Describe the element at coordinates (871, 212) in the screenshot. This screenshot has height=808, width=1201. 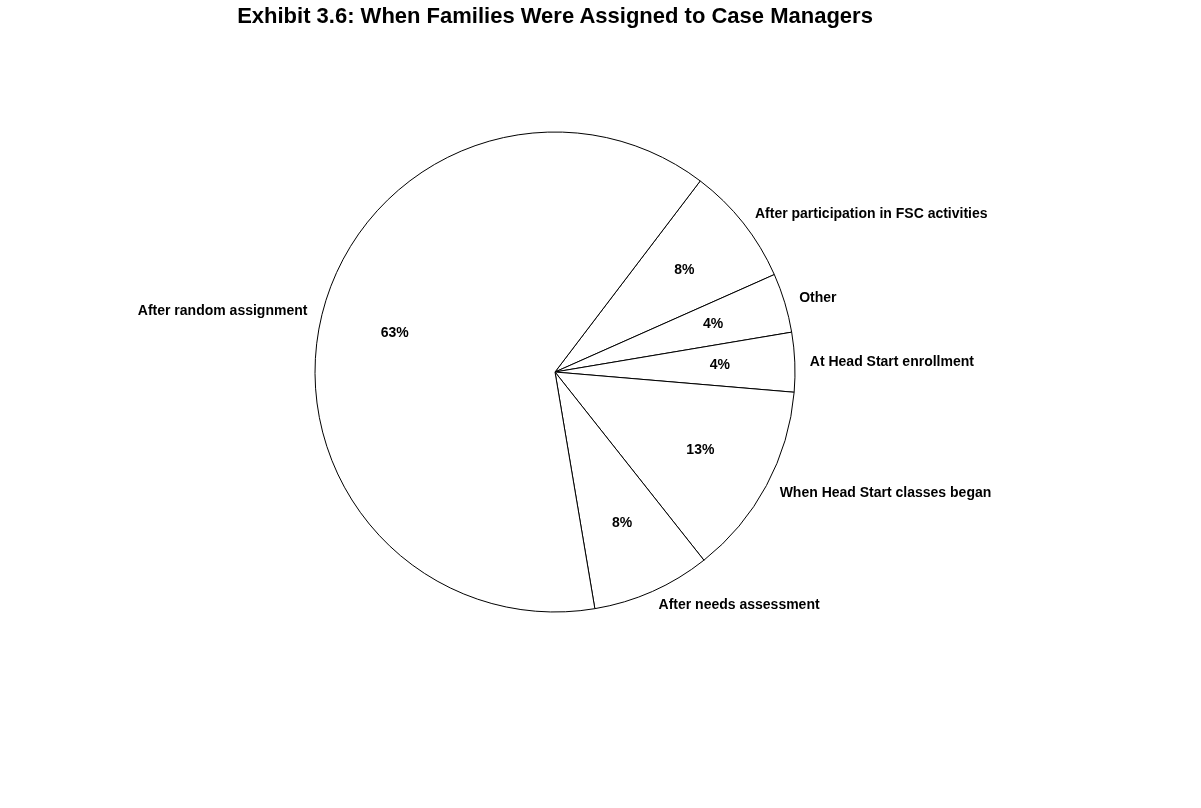
I see `slice-label: After participation in FSC activities` at that location.